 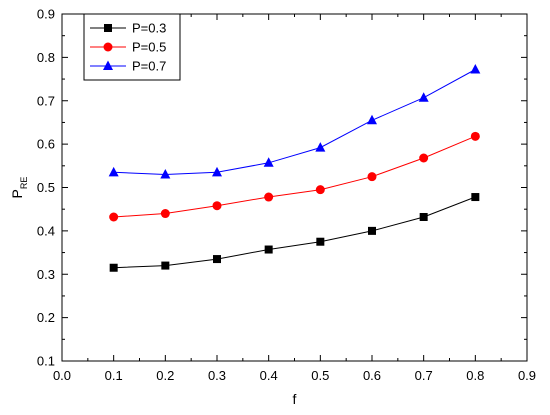 I want to click on x-tick-label: 0.2, so click(x=165, y=375).